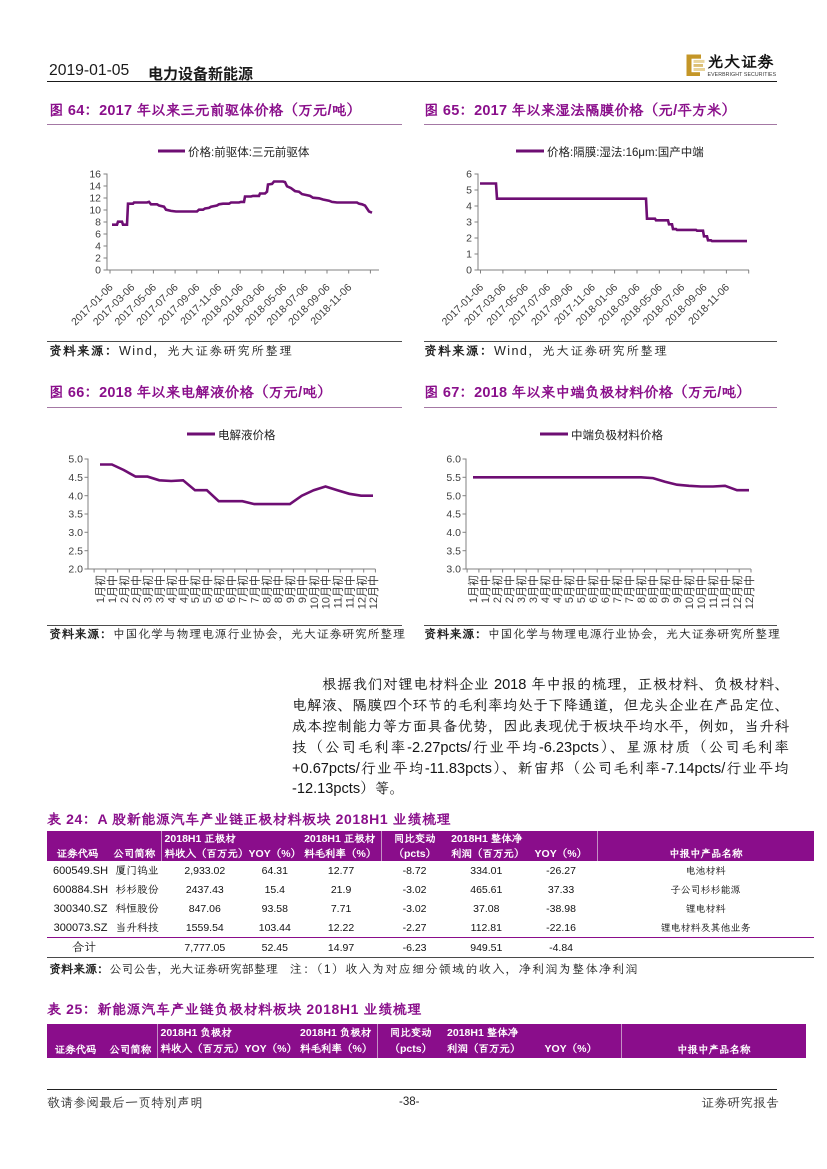  I want to click on svg-text: EVERBRIGHT SECURITIES, so click(742, 75).